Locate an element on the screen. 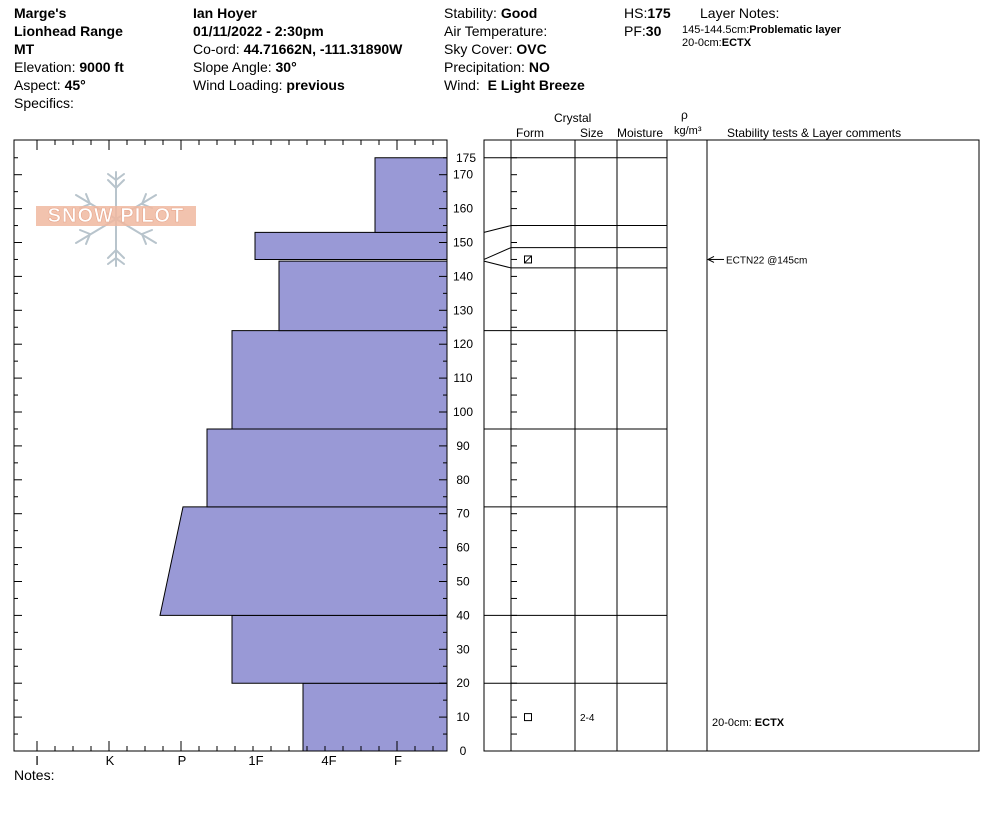 The height and width of the screenshot is (840, 994). depth-tick-label: 60 is located at coordinates (463, 548).